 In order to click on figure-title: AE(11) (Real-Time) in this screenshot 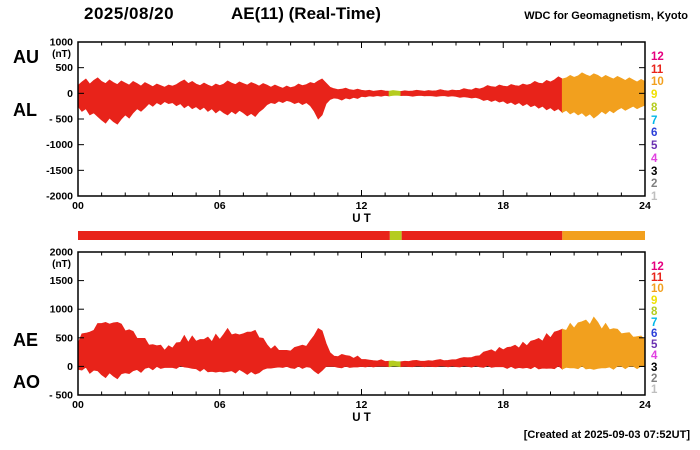, I will do `click(306, 13)`.